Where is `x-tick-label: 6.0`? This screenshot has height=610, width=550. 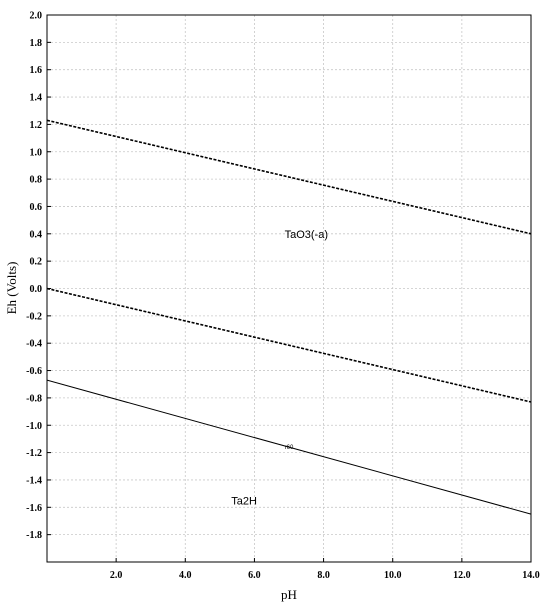
x-tick-label: 6.0 is located at coordinates (254, 575).